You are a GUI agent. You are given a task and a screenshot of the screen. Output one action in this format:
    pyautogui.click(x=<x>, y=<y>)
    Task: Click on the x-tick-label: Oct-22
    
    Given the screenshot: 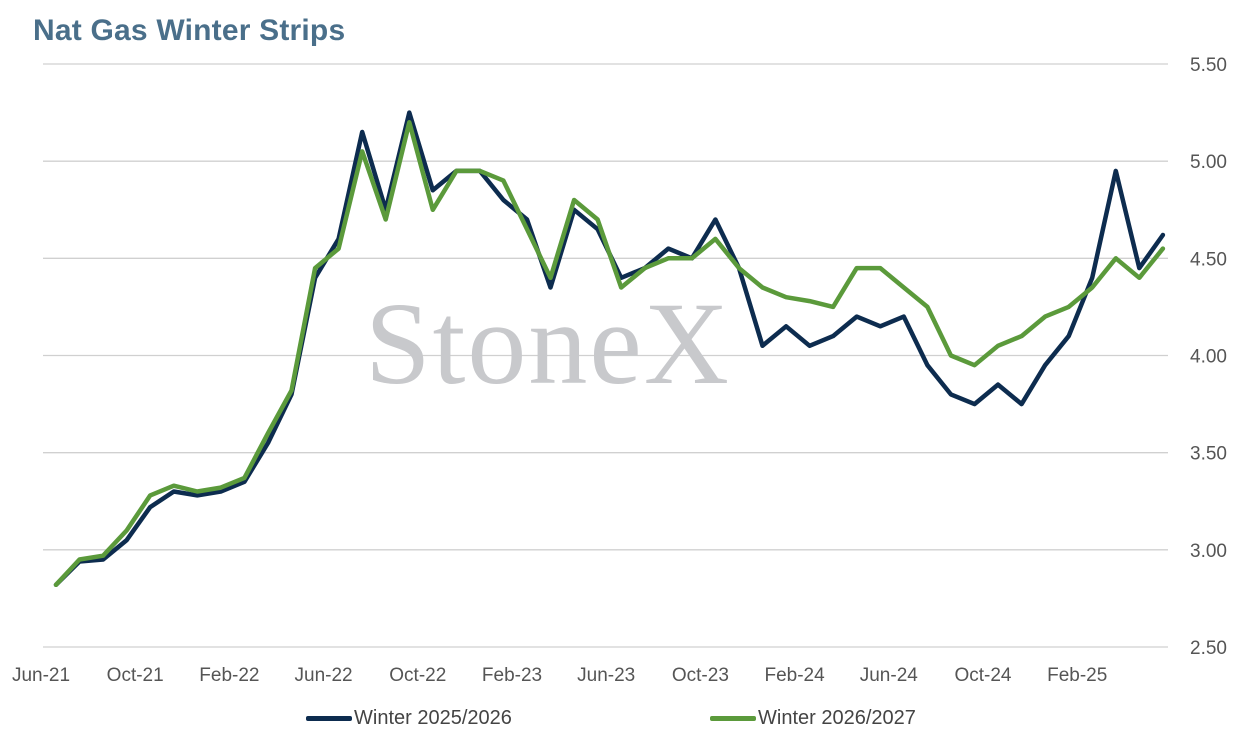 What is the action you would take?
    pyautogui.click(x=417, y=675)
    